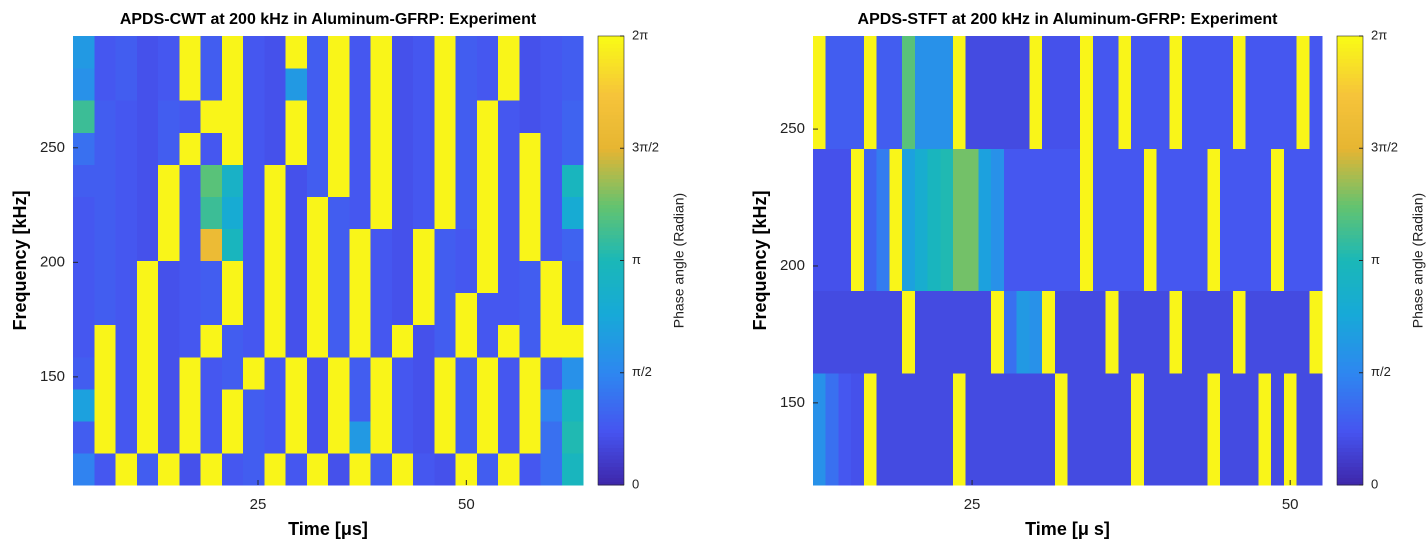 The height and width of the screenshot is (543, 1427). I want to click on colorbar, so click(611, 261).